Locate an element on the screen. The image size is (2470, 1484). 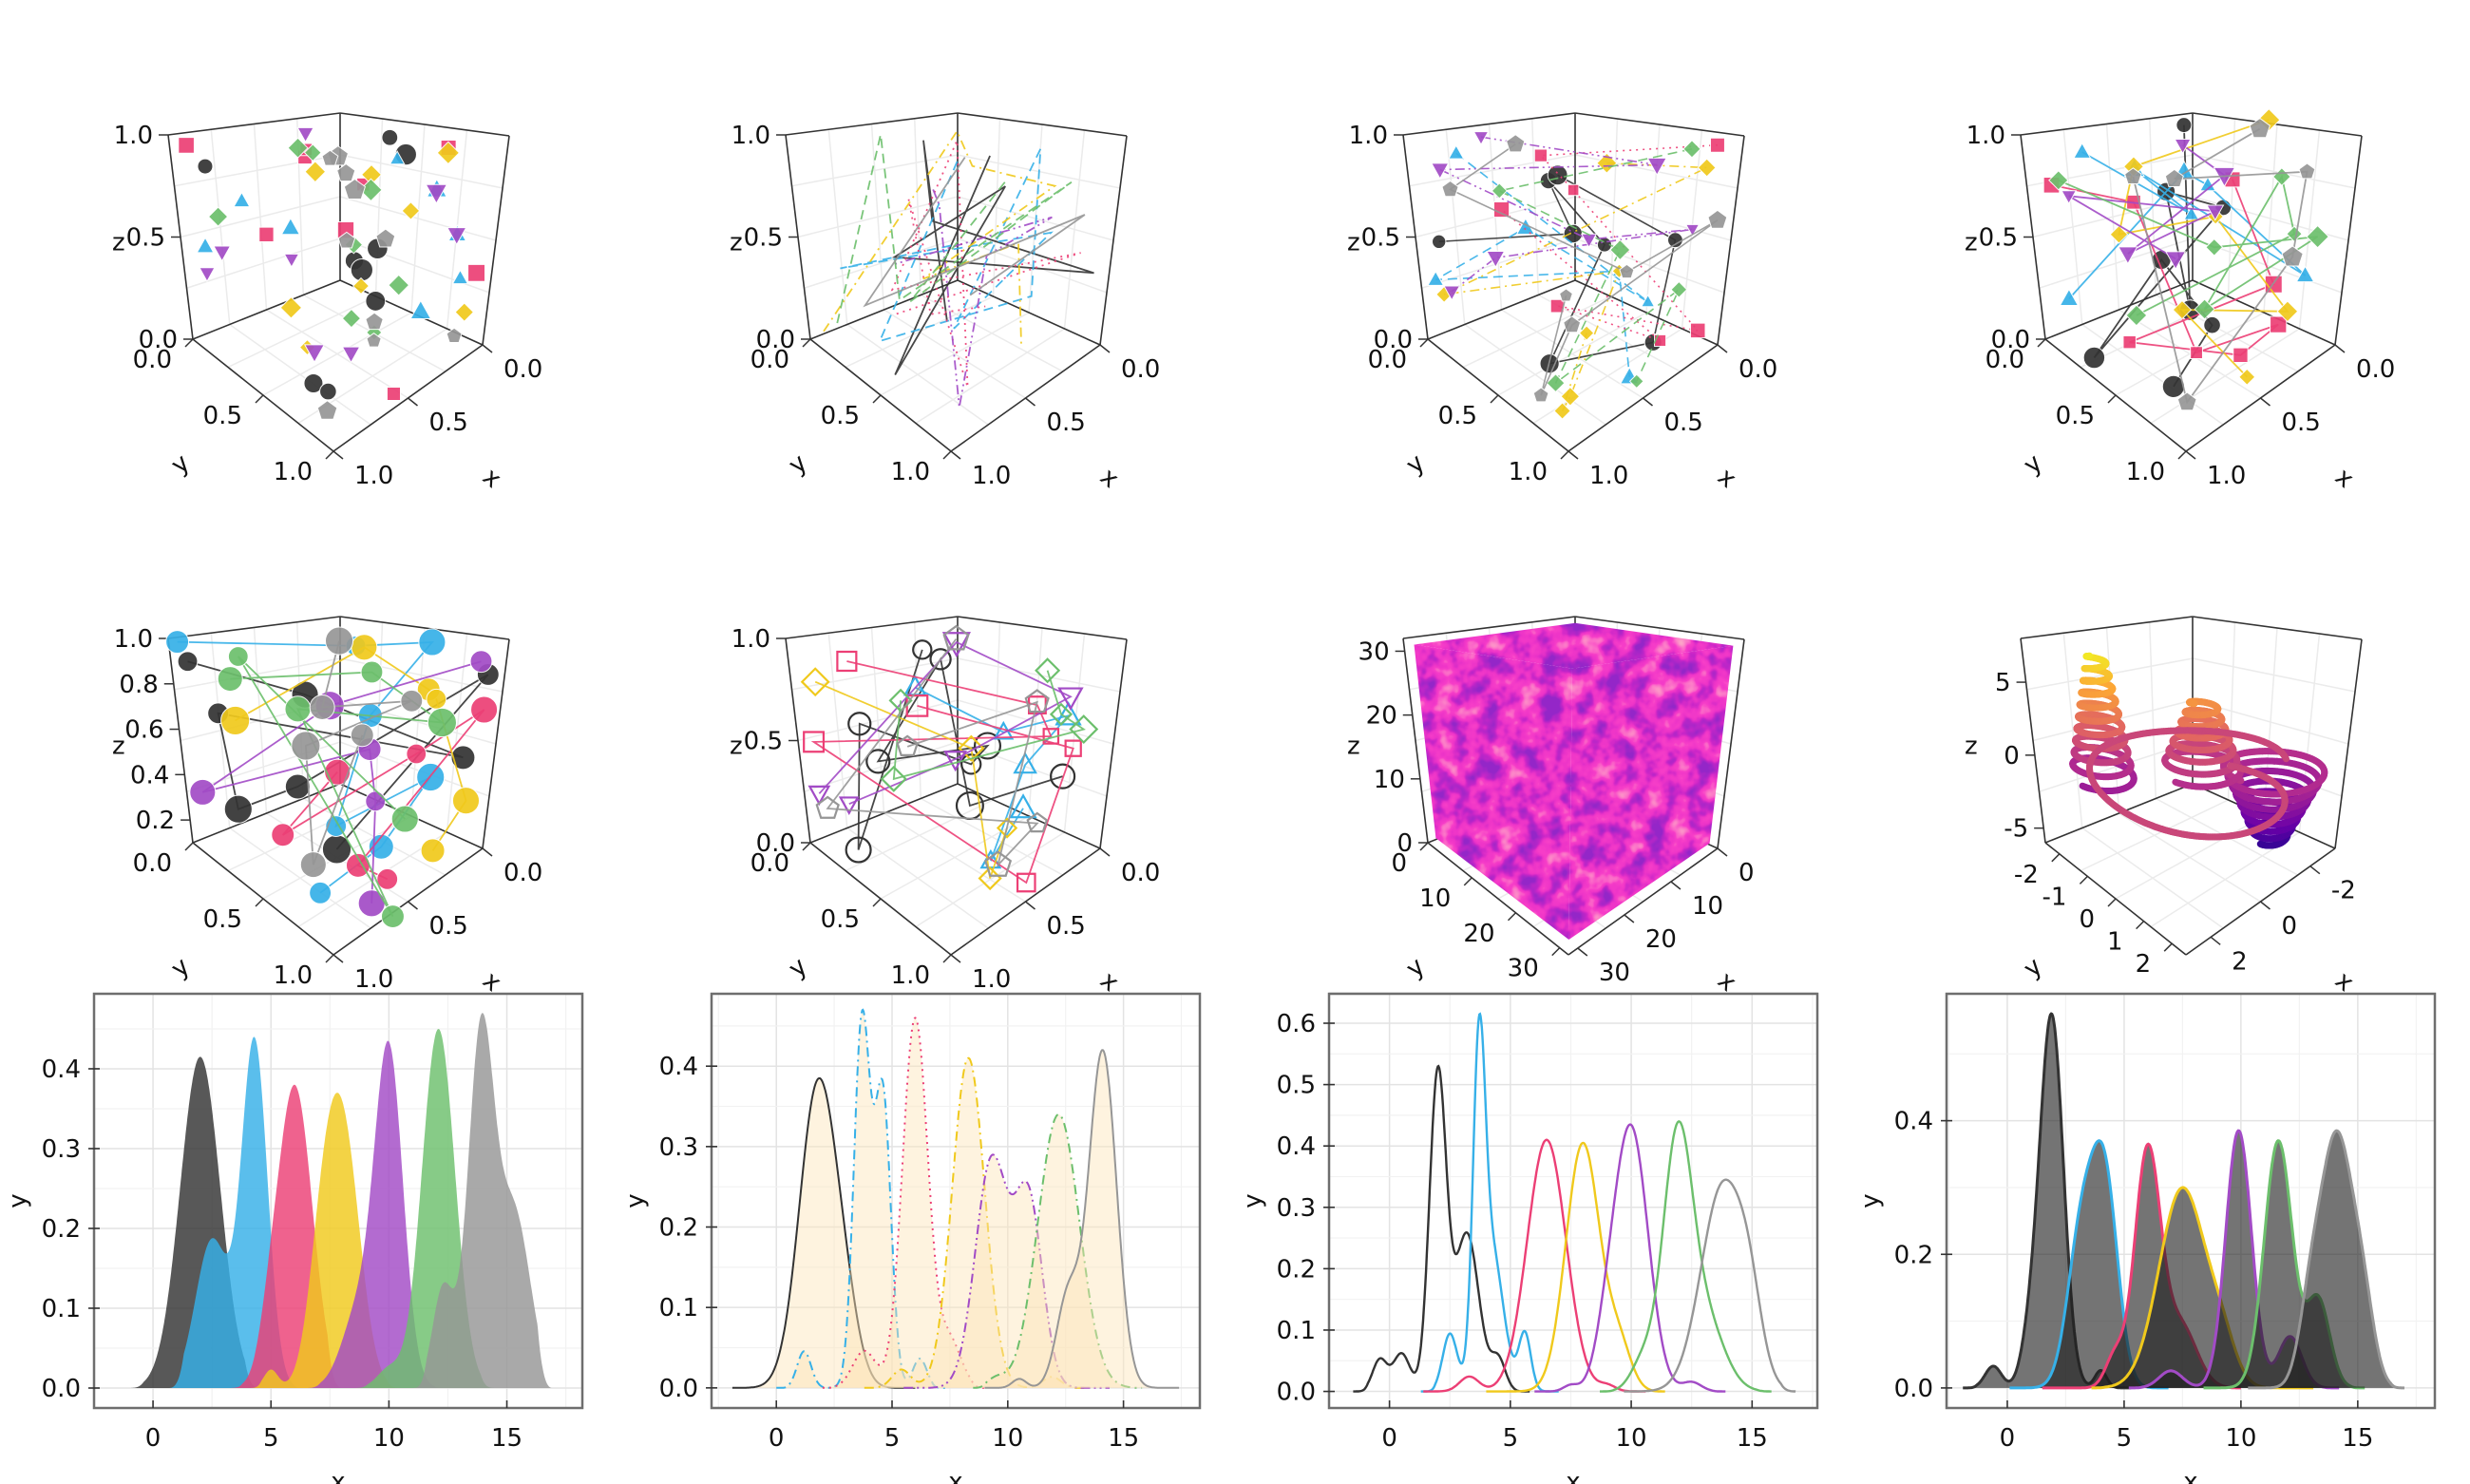
line-s2 is located at coordinates (860, 1198).